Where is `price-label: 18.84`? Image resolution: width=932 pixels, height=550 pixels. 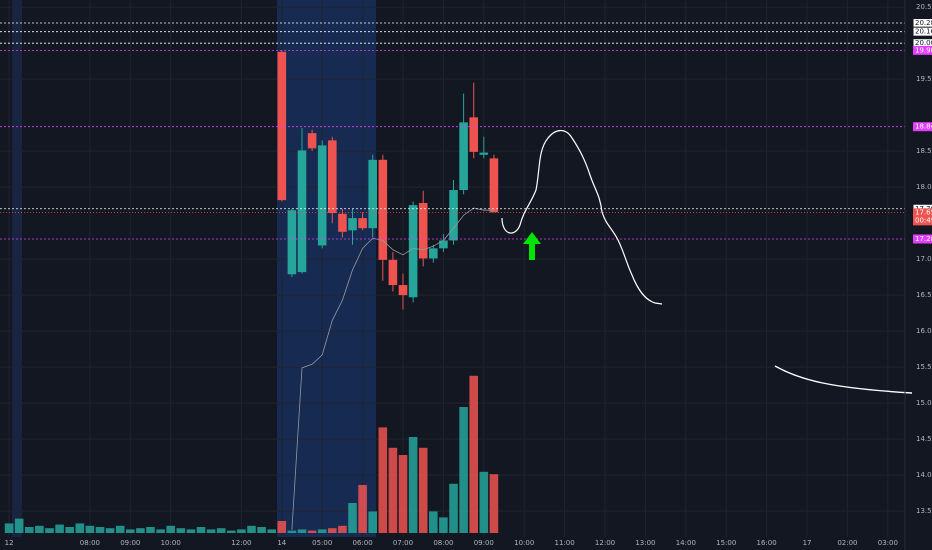 price-label: 18.84 is located at coordinates (923, 127).